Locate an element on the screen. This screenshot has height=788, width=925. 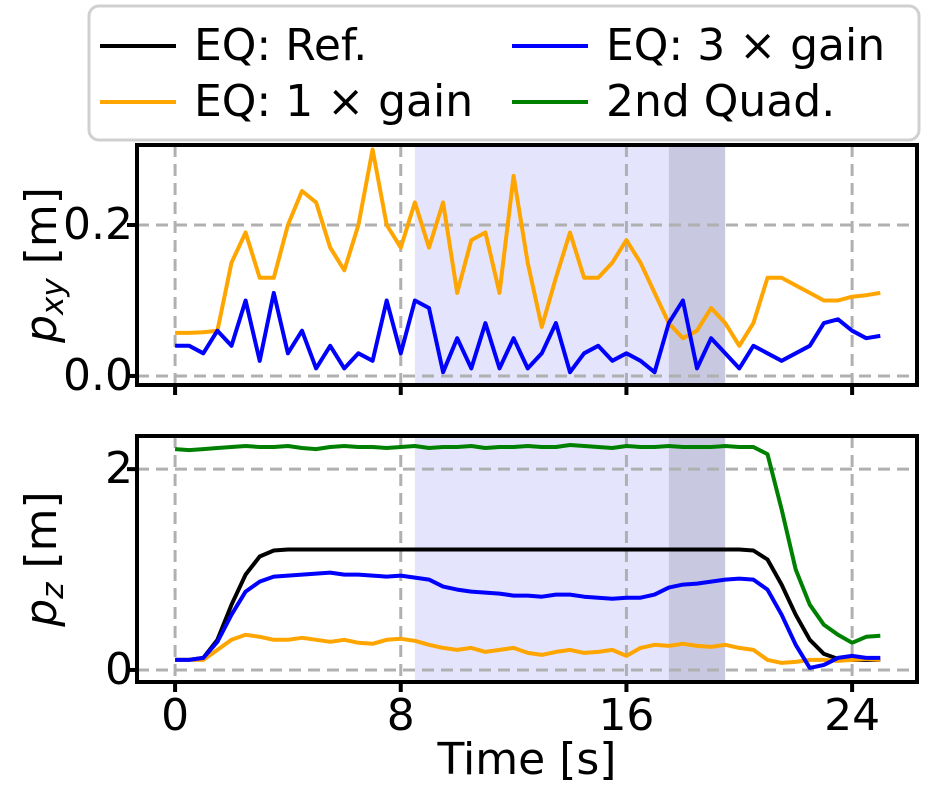
y-axis-label: pz [m] is located at coordinates (43, 559).